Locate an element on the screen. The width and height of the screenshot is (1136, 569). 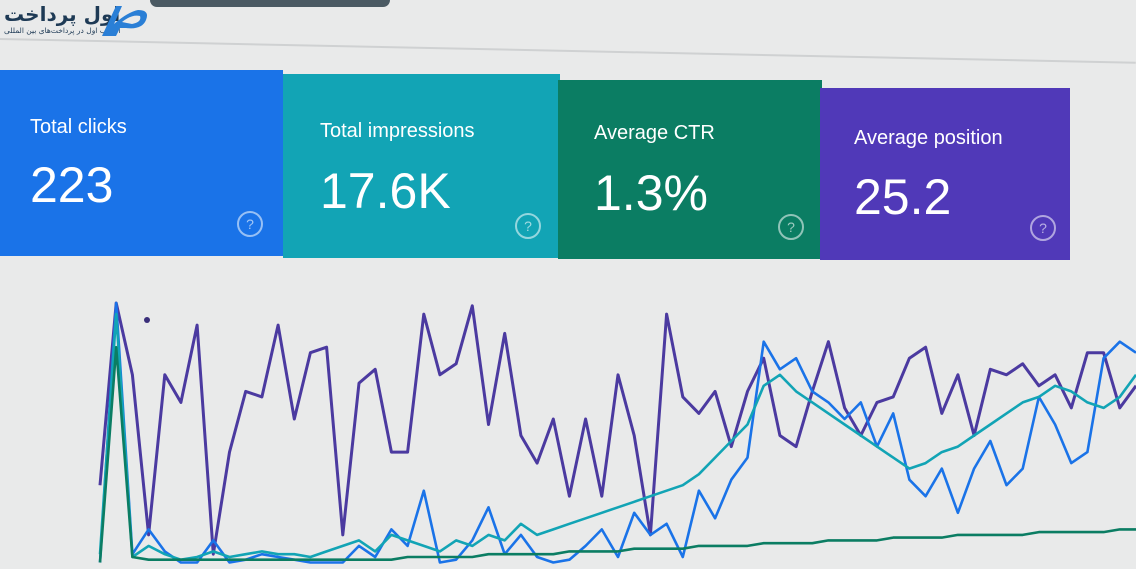
card-total-impressions: Total impressions 17.6K ? is located at coordinates (421, 166).